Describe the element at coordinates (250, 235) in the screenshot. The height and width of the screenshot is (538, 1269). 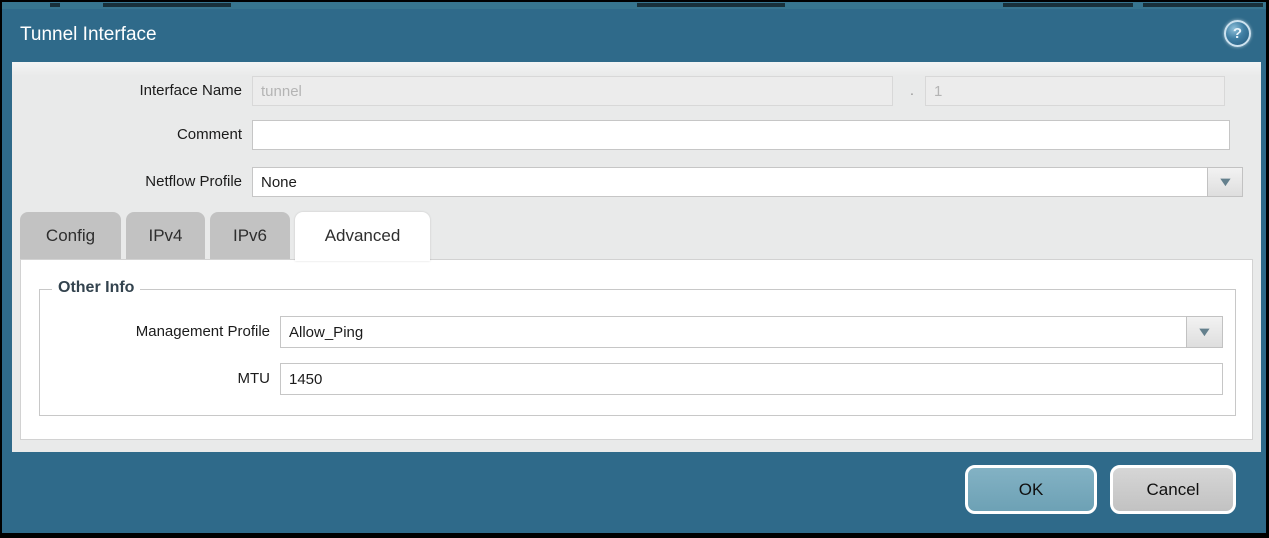
I see `tab-ipv6: IPv6` at that location.